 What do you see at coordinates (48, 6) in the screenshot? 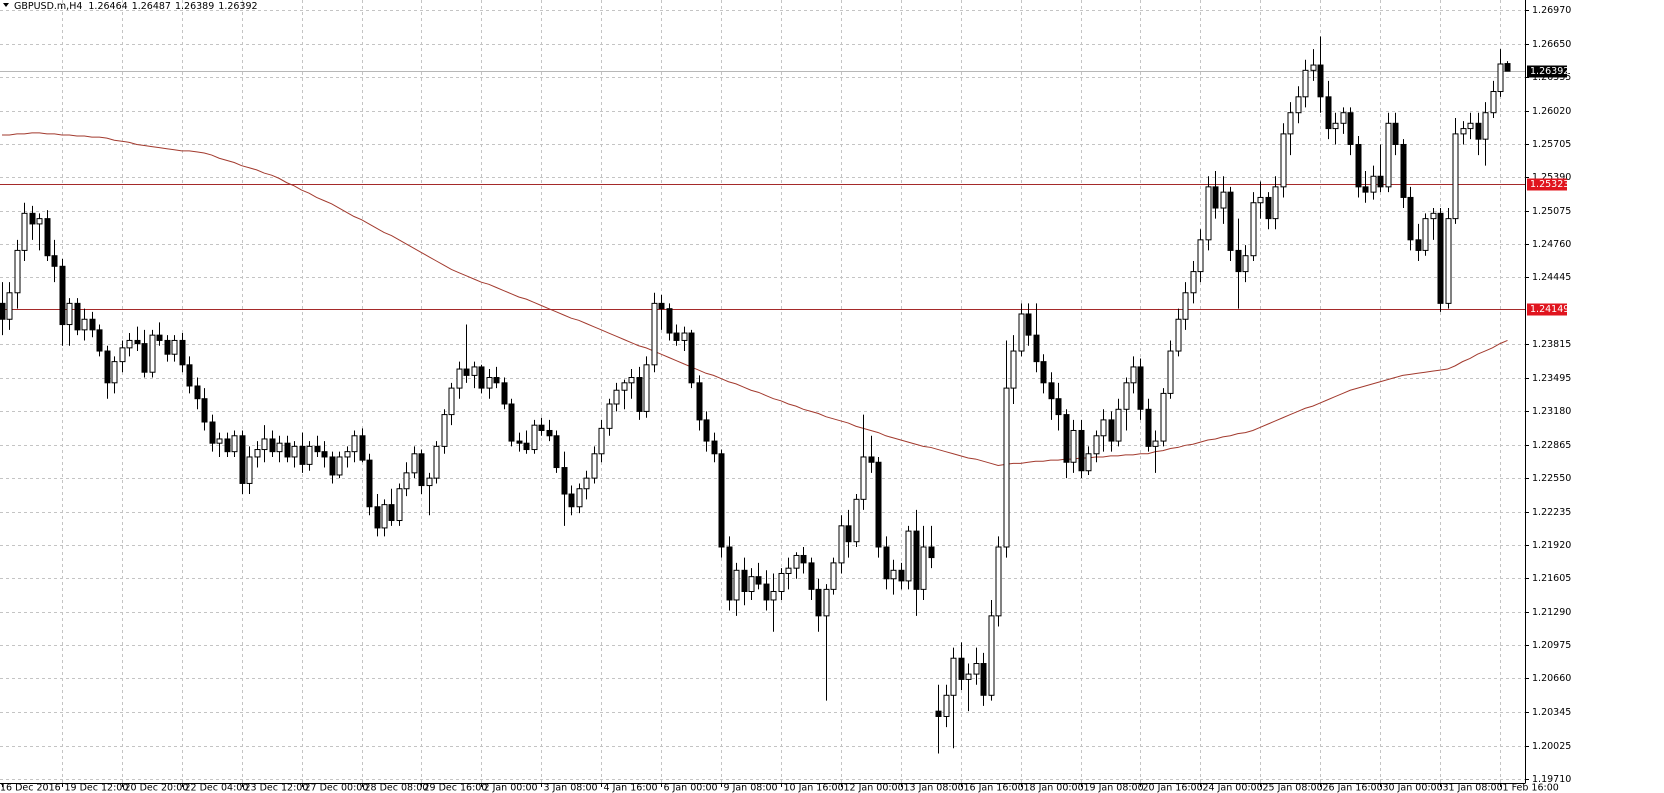
I see `symbol: GBPUSD.m,H4` at bounding box center [48, 6].